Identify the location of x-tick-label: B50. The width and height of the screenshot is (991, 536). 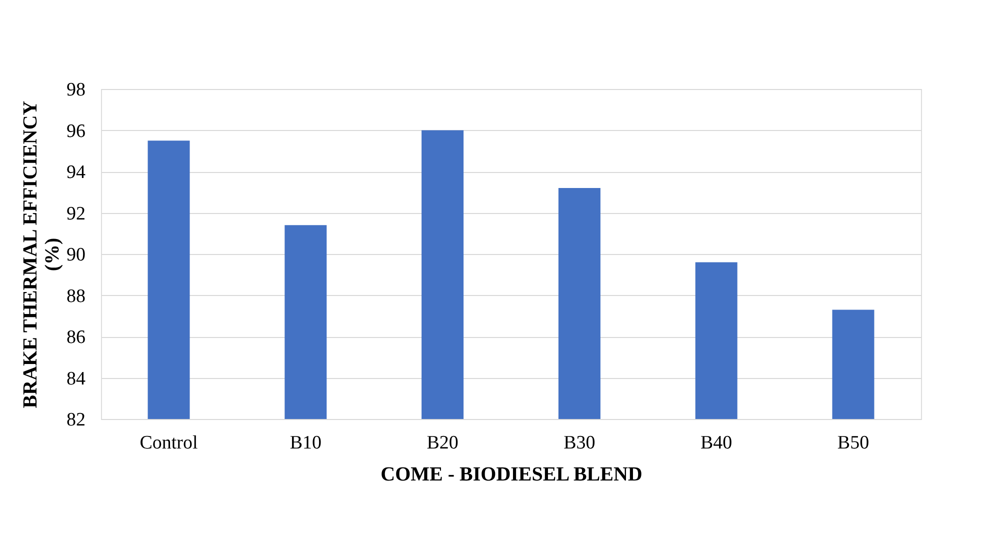
(853, 443).